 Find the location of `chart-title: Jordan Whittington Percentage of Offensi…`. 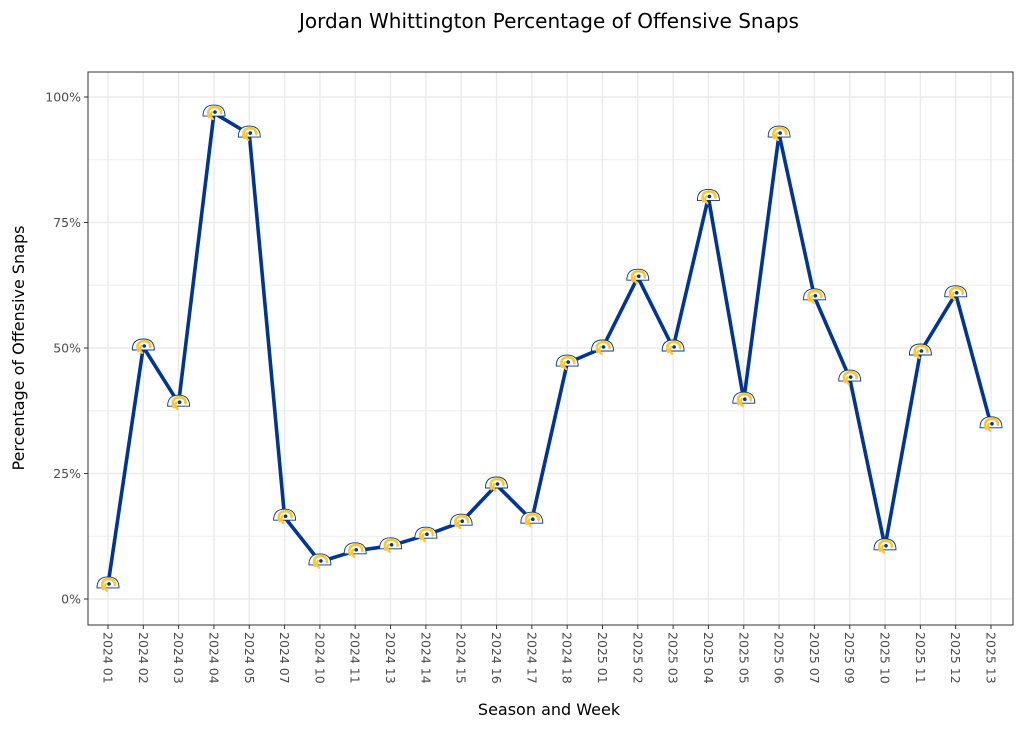

chart-title: Jordan Whittington Percentage of Offensi… is located at coordinates (548, 21).